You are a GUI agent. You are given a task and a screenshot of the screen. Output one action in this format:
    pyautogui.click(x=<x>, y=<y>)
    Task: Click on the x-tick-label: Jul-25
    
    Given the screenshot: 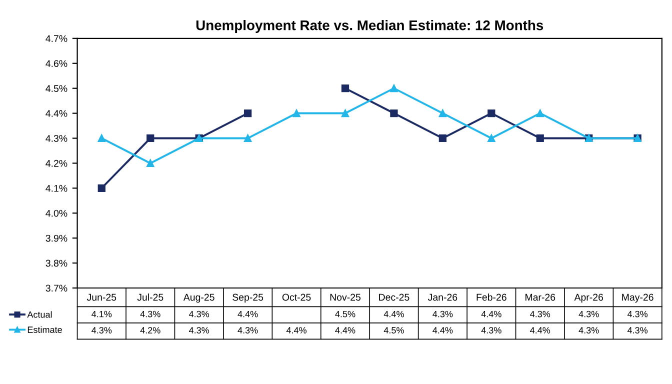 What is the action you would take?
    pyautogui.click(x=150, y=297)
    